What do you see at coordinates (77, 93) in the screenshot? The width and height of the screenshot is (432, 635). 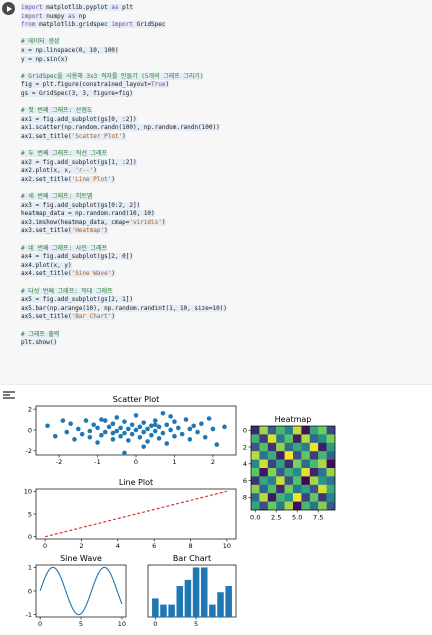 I see `code-line: gs = GridSpec(3, 3, figure=fig)` at bounding box center [77, 93].